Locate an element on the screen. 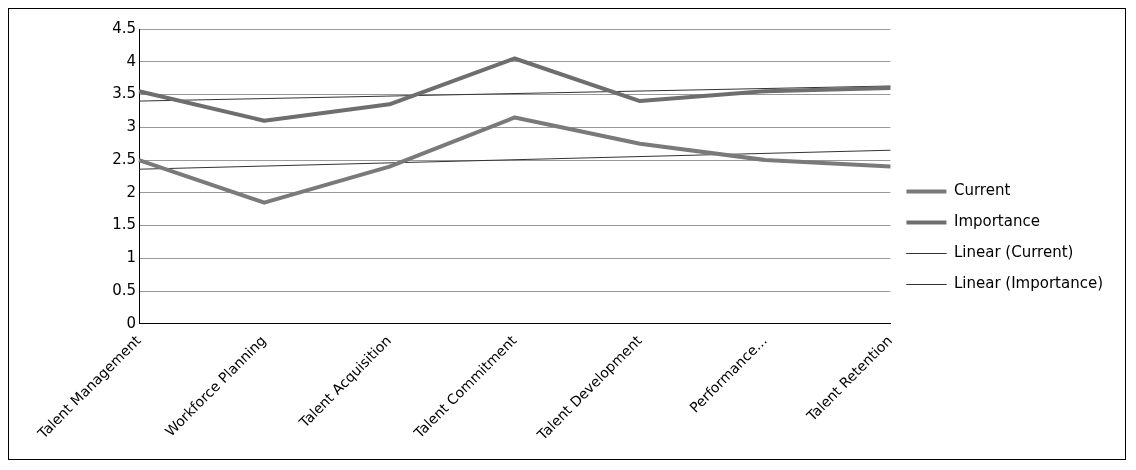 The image size is (1136, 470). y-tick-label: 3.5 is located at coordinates (124, 93).